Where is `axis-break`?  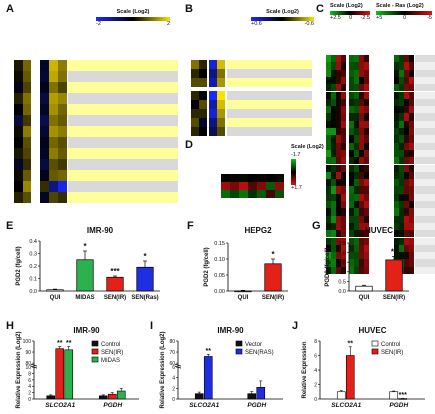
axis-break is located at coordinates (34, 365).